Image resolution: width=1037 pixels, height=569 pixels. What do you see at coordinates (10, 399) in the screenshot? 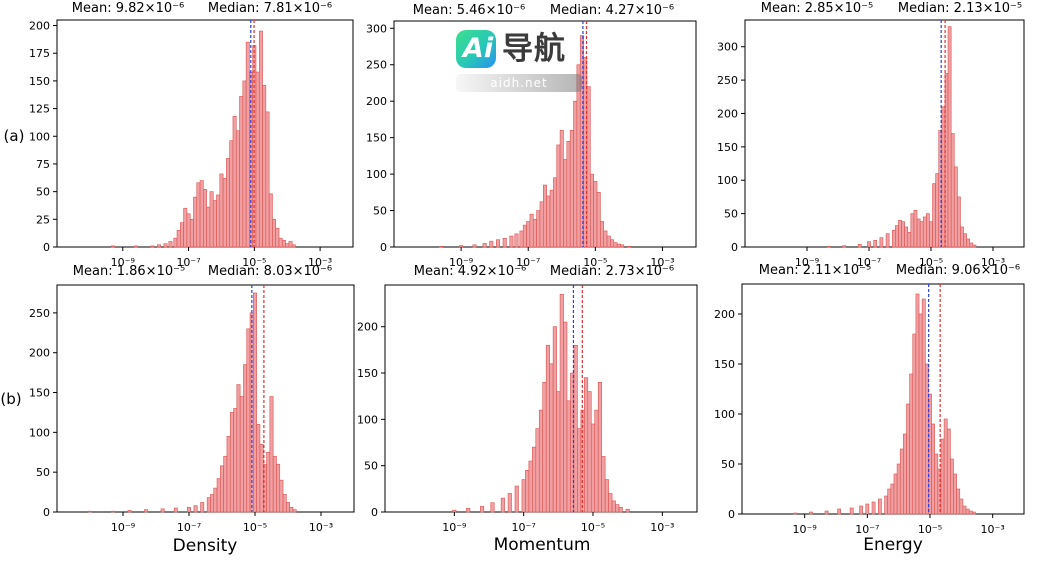
I see `row-label-b: (b)` at bounding box center [10, 399].